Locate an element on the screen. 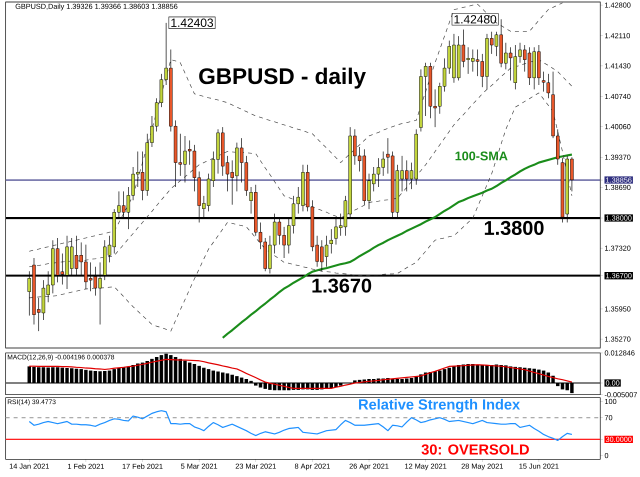 Image resolution: width=640 pixels, height=477 pixels. series-label: 100-SMA is located at coordinates (482, 155).